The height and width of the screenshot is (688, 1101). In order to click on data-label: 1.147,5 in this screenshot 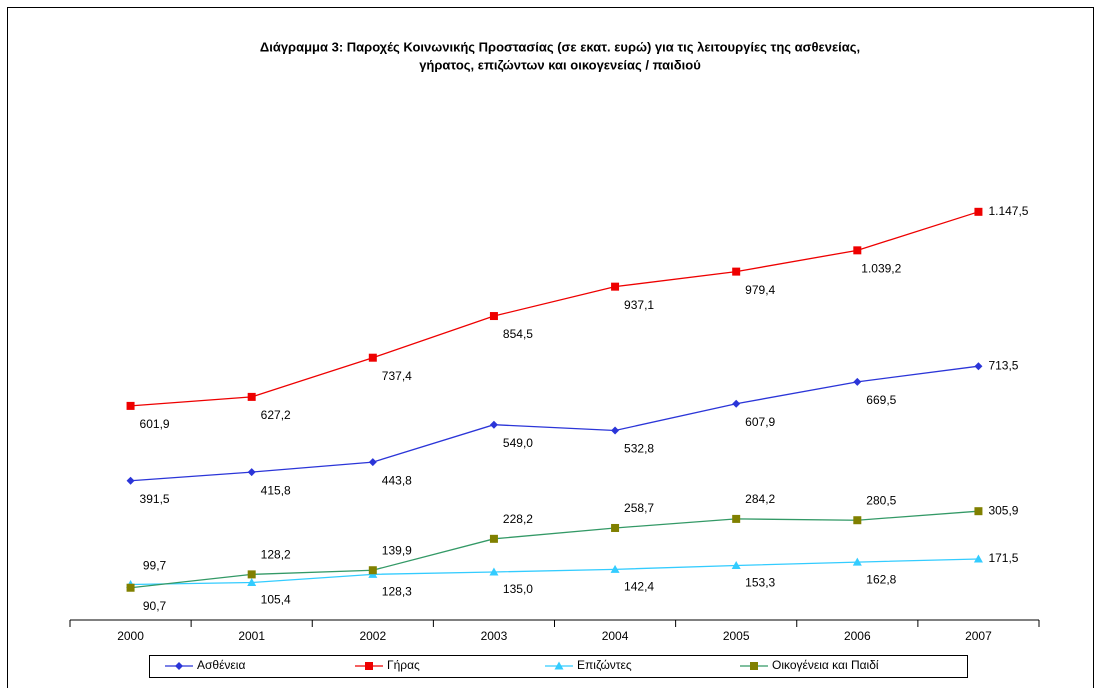, I will do `click(1008, 211)`.